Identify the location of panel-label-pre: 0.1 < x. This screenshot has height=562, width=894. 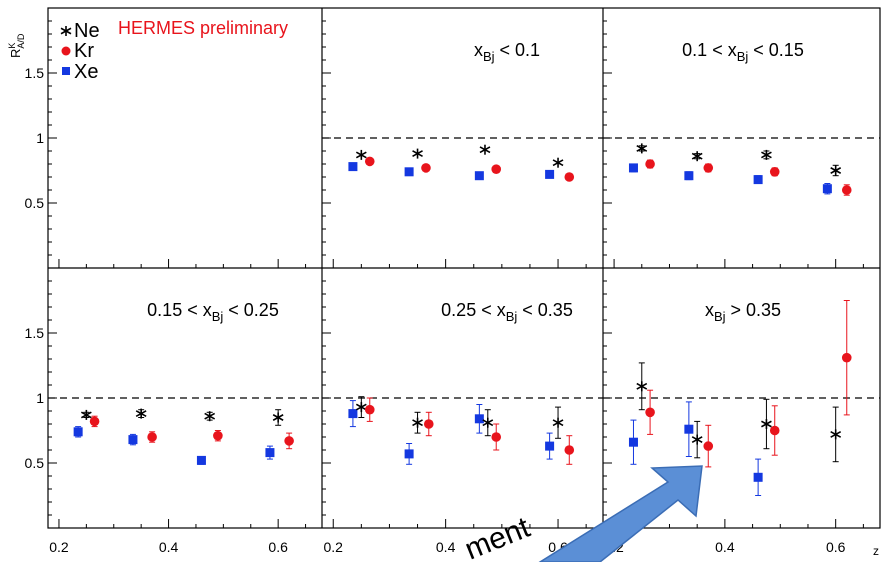
(709, 50).